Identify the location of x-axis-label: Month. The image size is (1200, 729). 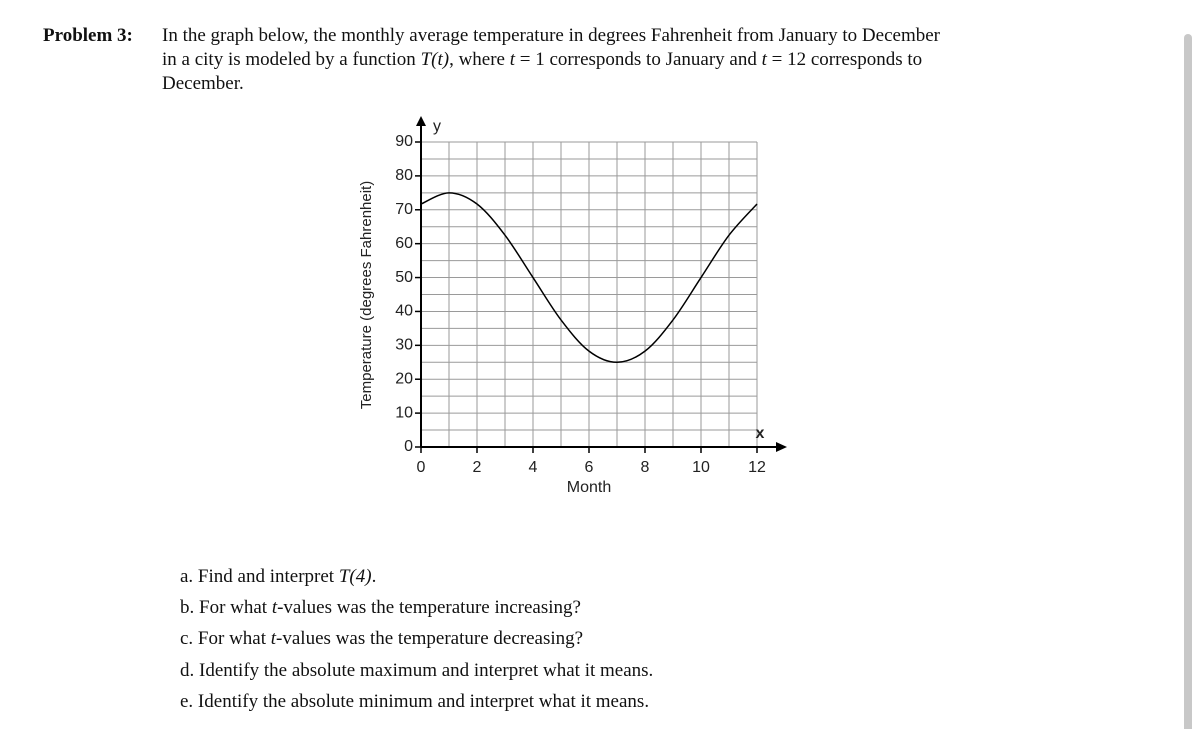
(589, 487).